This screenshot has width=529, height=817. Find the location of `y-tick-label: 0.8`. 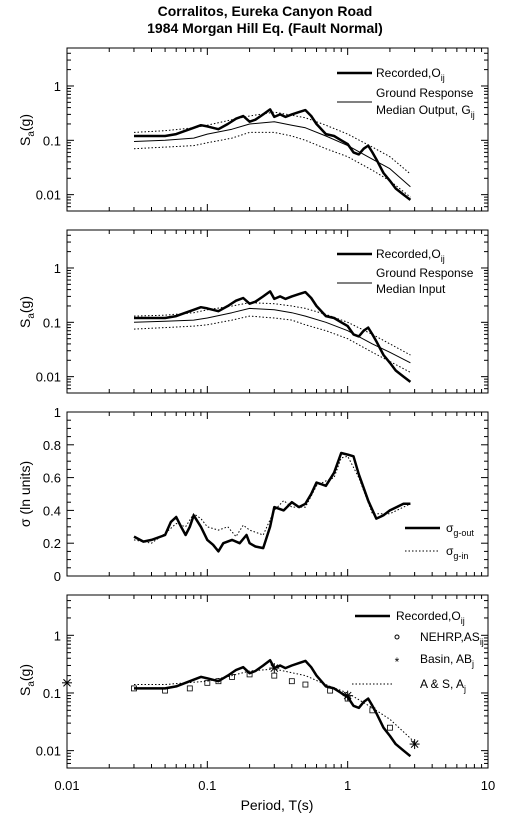

y-tick-label: 0.8 is located at coordinates (52, 445).